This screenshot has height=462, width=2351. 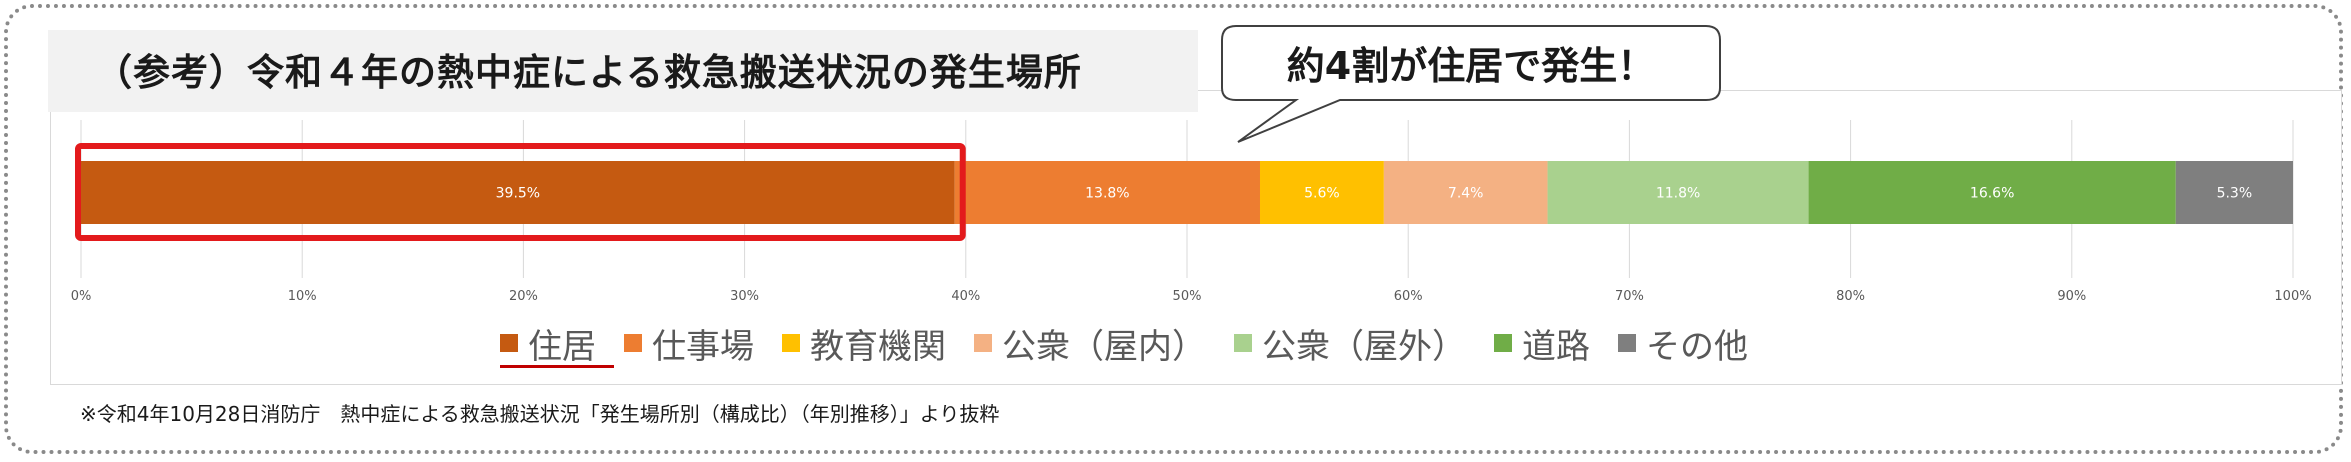 I want to click on title-panel, so click(x=623, y=71).